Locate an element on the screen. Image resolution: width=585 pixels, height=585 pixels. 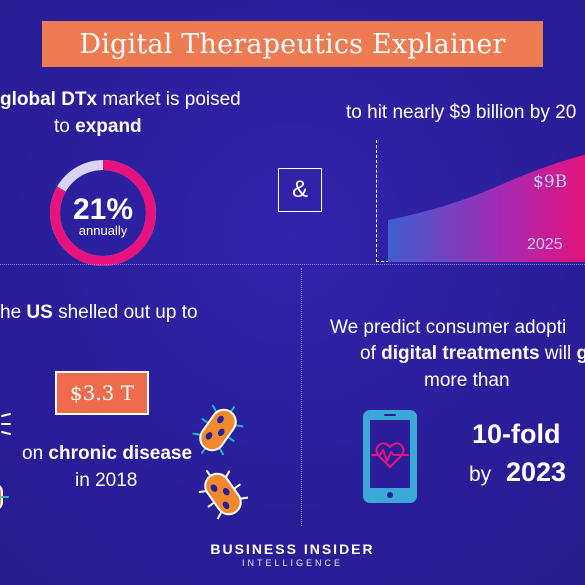
revenue-area is located at coordinates (486, 208).